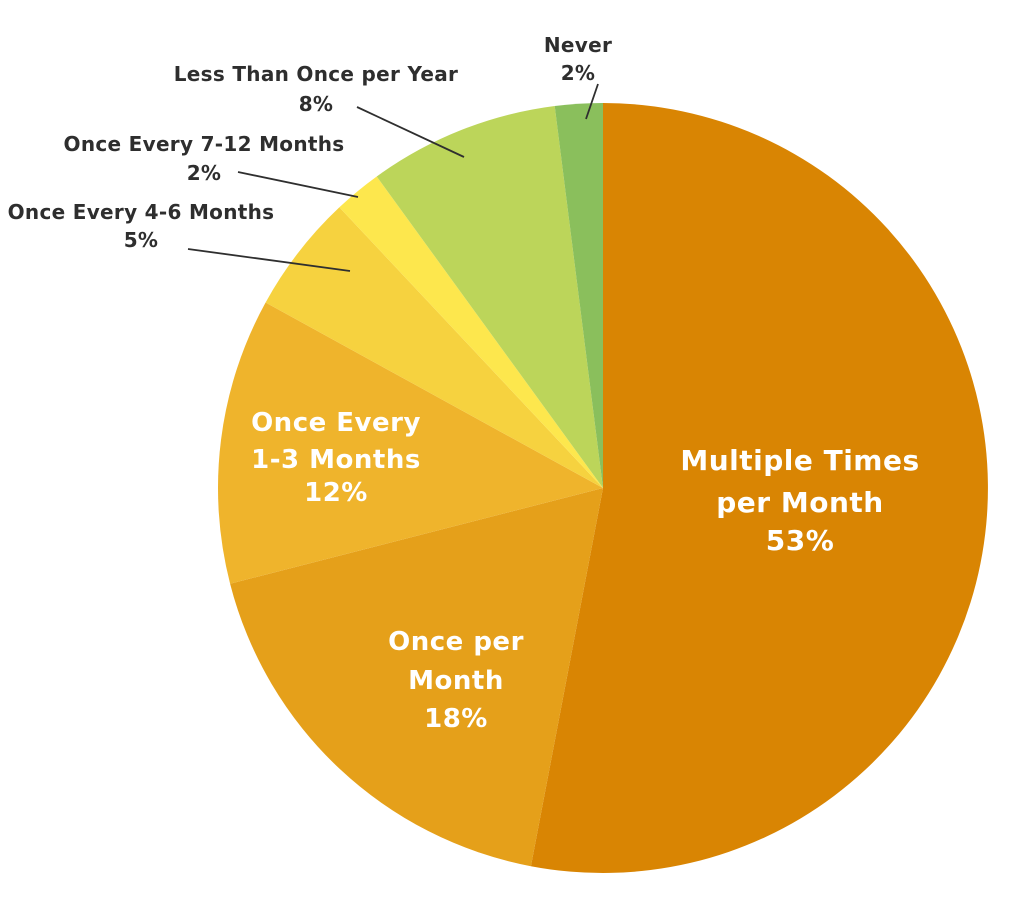 The width and height of the screenshot is (1024, 904). What do you see at coordinates (204, 144) in the screenshot?
I see `slice-label-text: Once Every 7-12 Months` at bounding box center [204, 144].